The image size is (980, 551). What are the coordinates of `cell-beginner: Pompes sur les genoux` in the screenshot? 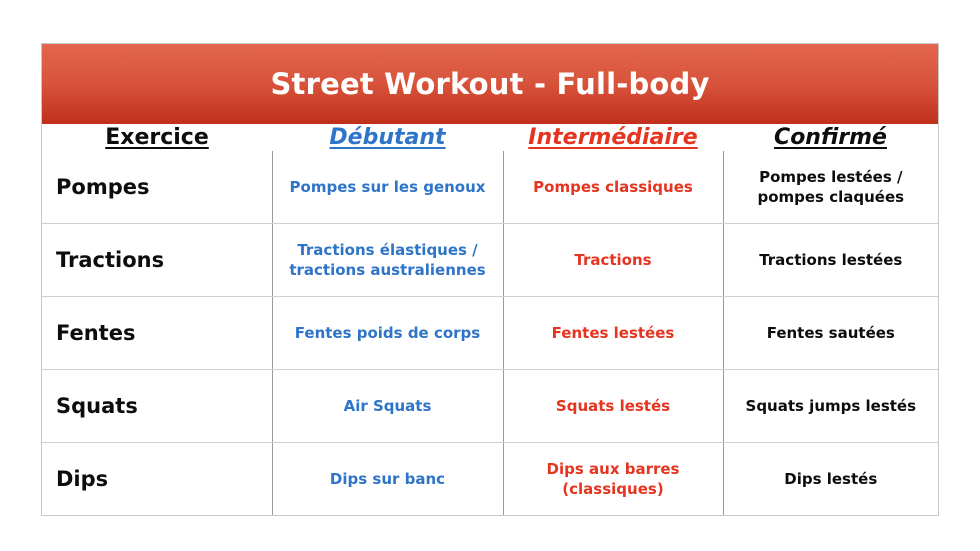 It's located at (388, 187).